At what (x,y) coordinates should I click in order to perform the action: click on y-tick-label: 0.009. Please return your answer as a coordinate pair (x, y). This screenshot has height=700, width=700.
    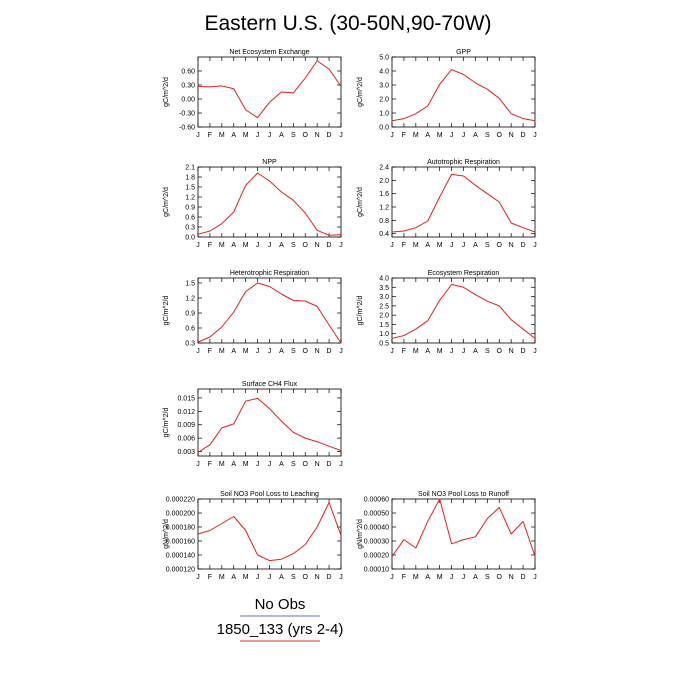
    Looking at the image, I should click on (186, 425).